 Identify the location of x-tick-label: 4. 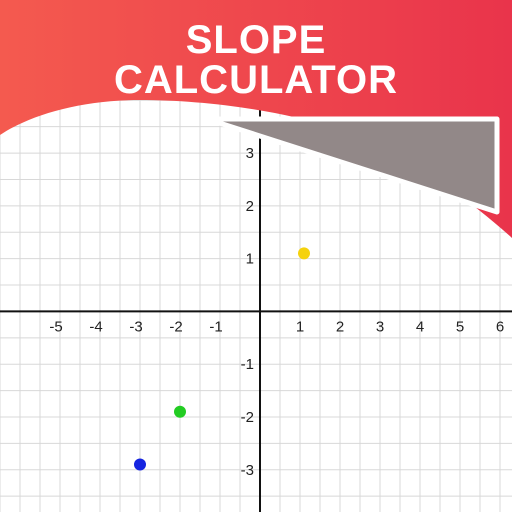
(420, 326).